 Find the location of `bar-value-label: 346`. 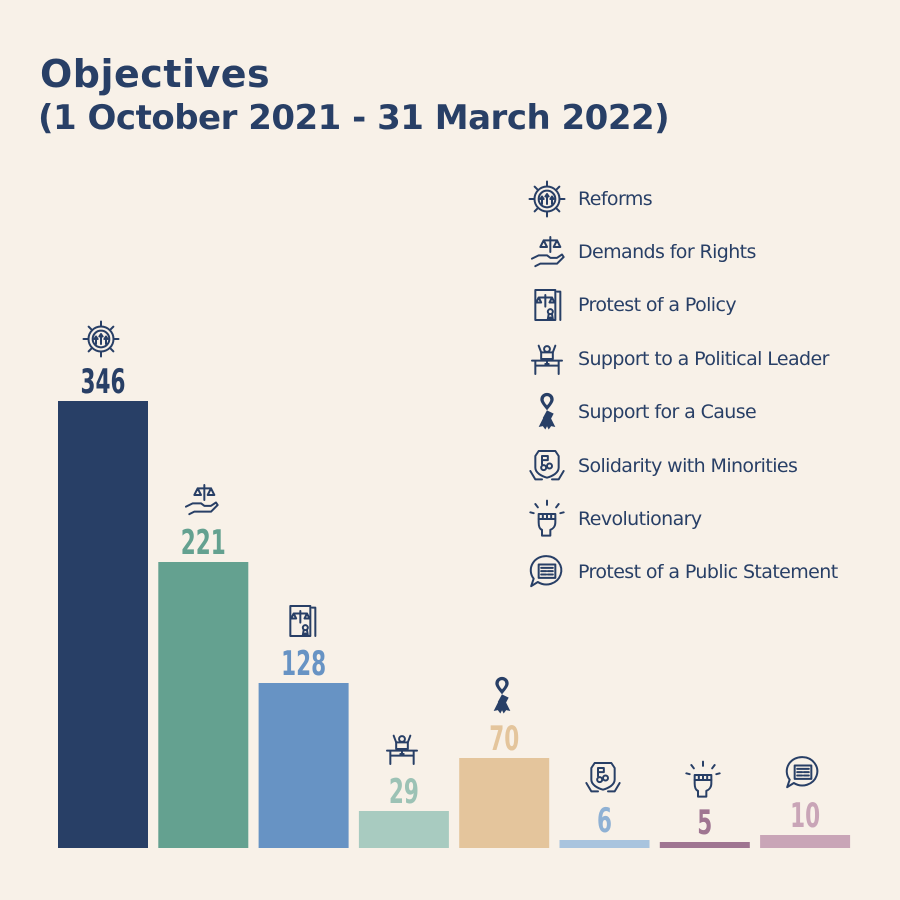

bar-value-label: 346 is located at coordinates (103, 382).